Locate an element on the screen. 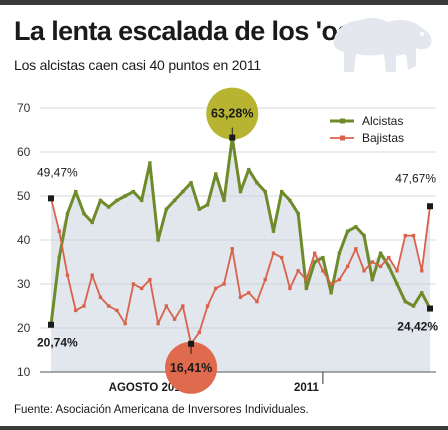 The height and width of the screenshot is (430, 448). annotation-label: 20,74% is located at coordinates (57, 343).